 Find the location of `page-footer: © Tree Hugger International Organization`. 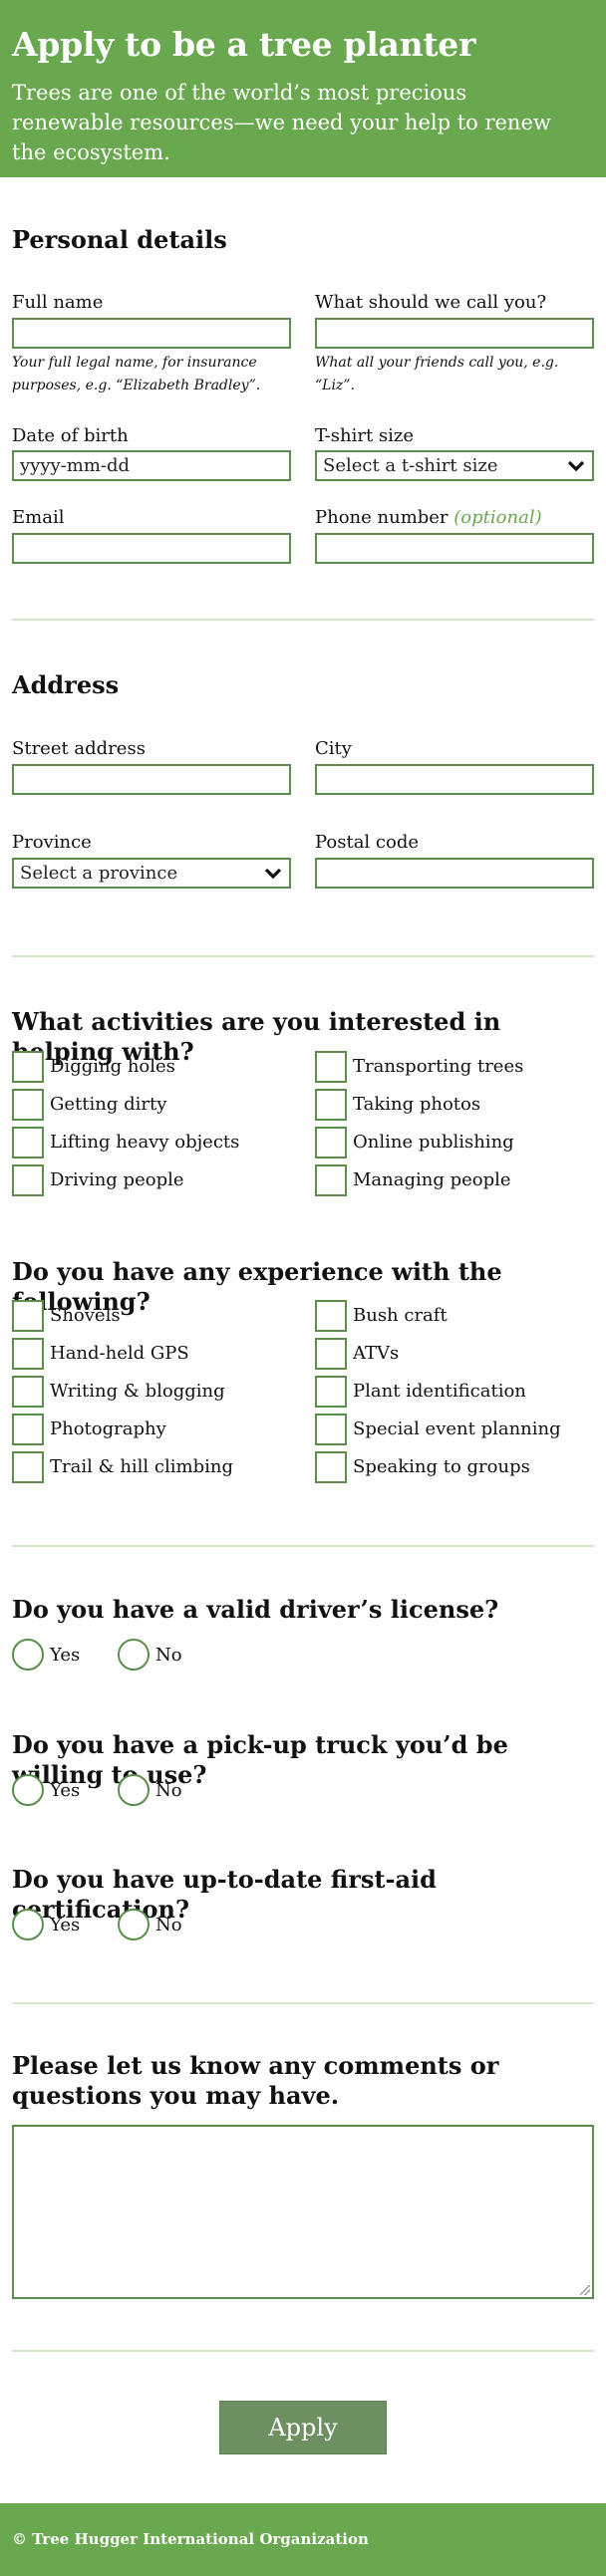

page-footer: © Tree Hugger International Organization is located at coordinates (303, 2539).